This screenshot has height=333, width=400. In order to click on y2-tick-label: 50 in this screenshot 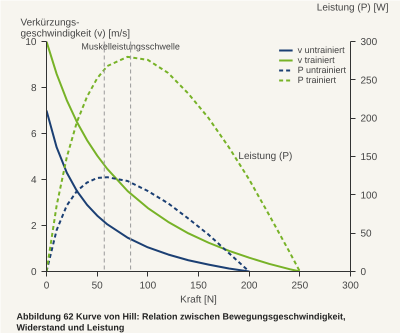, I will do `click(366, 234)`.